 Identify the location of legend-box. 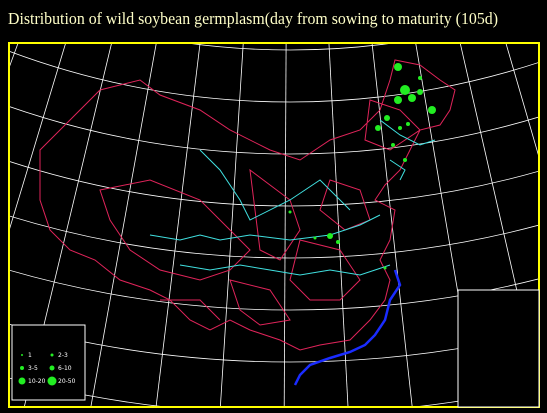
(48, 362).